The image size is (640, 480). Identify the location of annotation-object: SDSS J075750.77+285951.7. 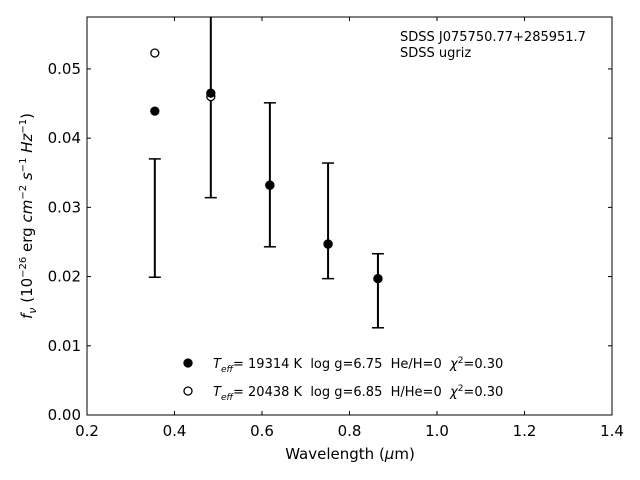
(493, 37).